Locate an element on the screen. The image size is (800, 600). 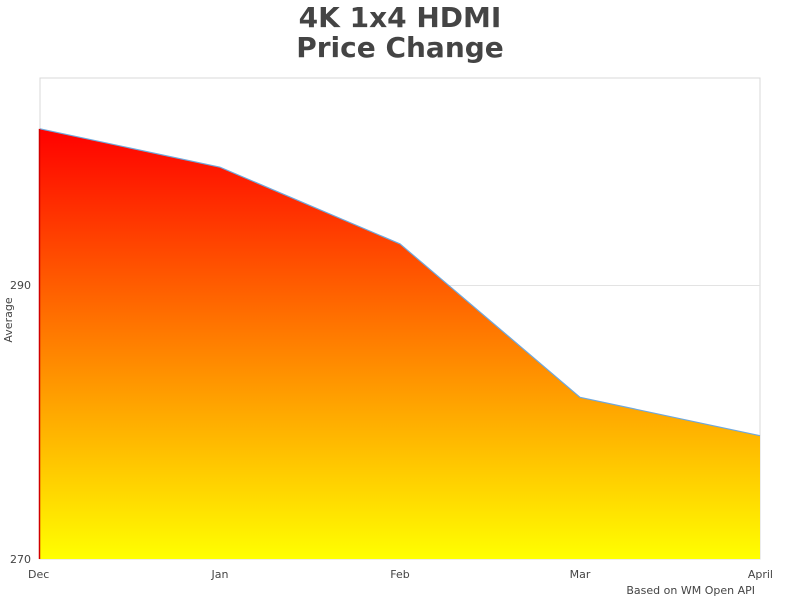
y-axis-ticks: 270 290 is located at coordinates (20, 422).